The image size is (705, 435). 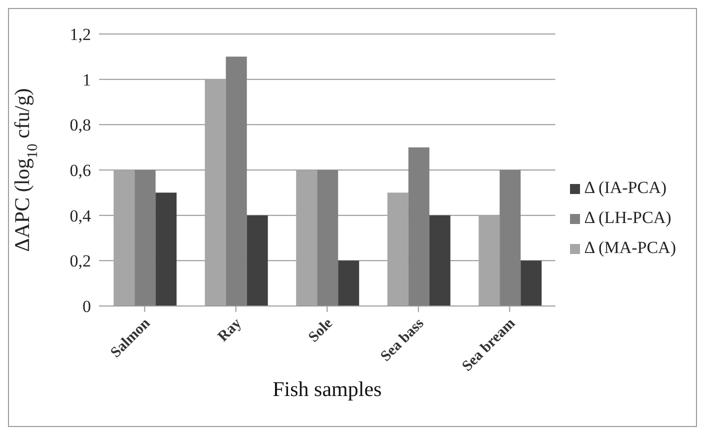 What do you see at coordinates (630, 247) in the screenshot?
I see `legend-label: Δ (MA-PCA)` at bounding box center [630, 247].